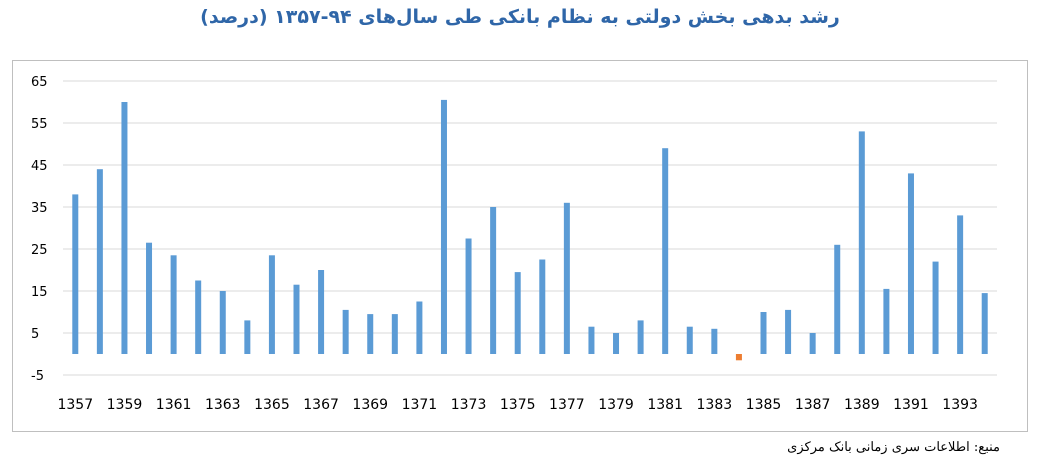  What do you see at coordinates (39, 250) in the screenshot?
I see `y-tick-label: 25` at bounding box center [39, 250].